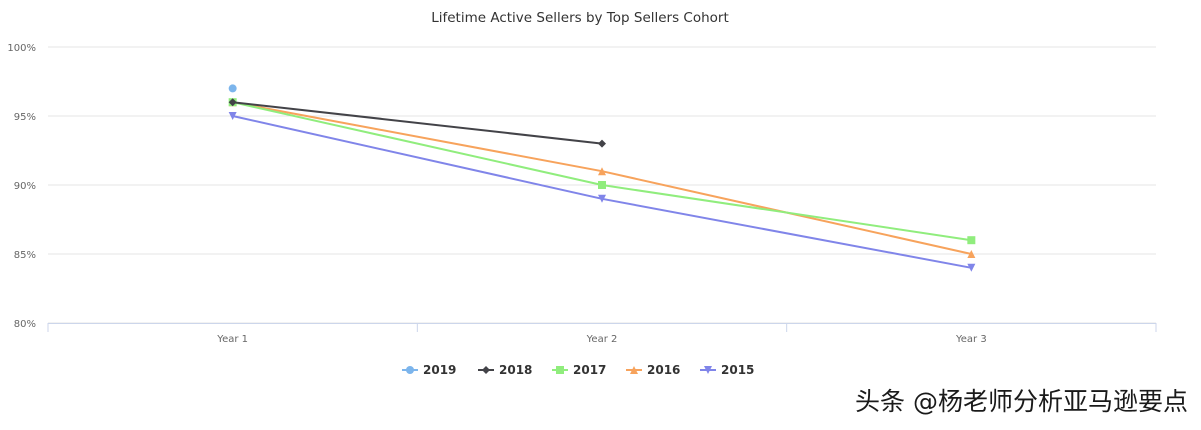 This screenshot has height=430, width=1201. What do you see at coordinates (971, 339) in the screenshot?
I see `x-tick-label: Year 3` at bounding box center [971, 339].